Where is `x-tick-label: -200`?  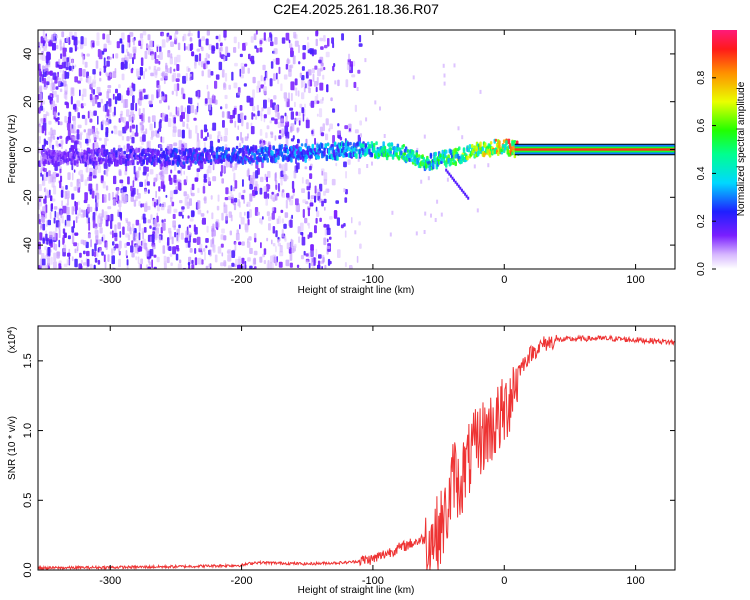 x-tick-label: -200 is located at coordinates (242, 280).